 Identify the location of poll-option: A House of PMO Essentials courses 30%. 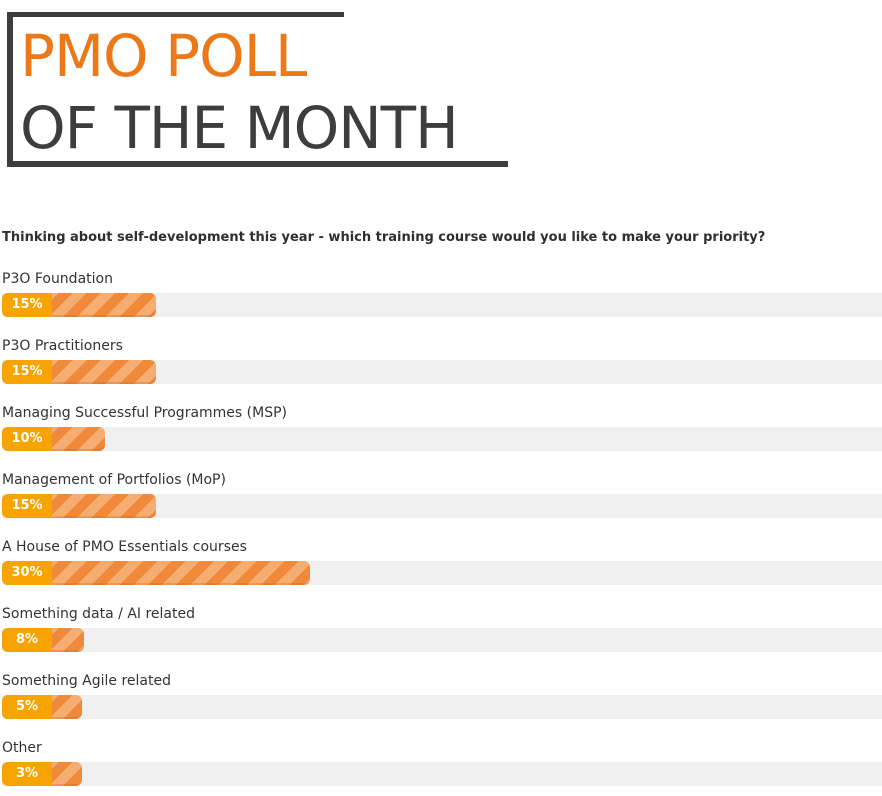
(441, 562).